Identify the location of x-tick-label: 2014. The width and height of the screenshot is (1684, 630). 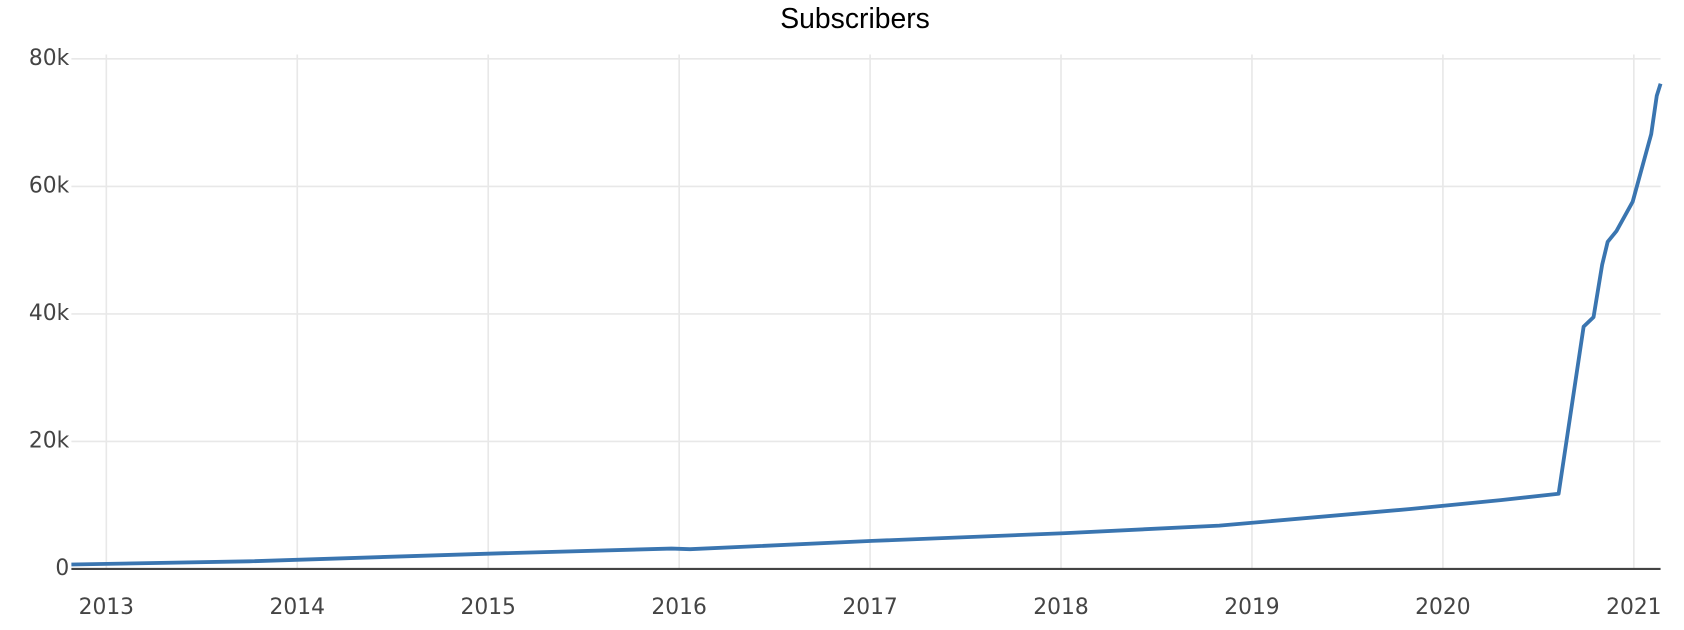
(297, 607).